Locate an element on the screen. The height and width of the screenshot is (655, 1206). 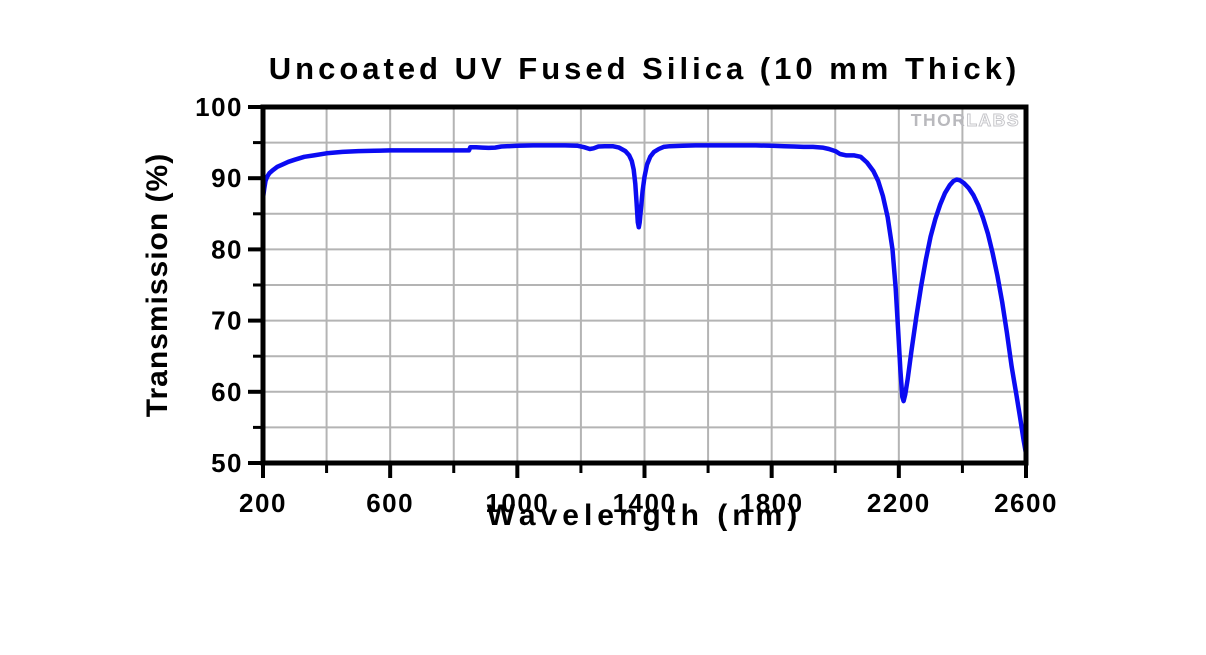
x-tick-label: 2600 is located at coordinates (1026, 503).